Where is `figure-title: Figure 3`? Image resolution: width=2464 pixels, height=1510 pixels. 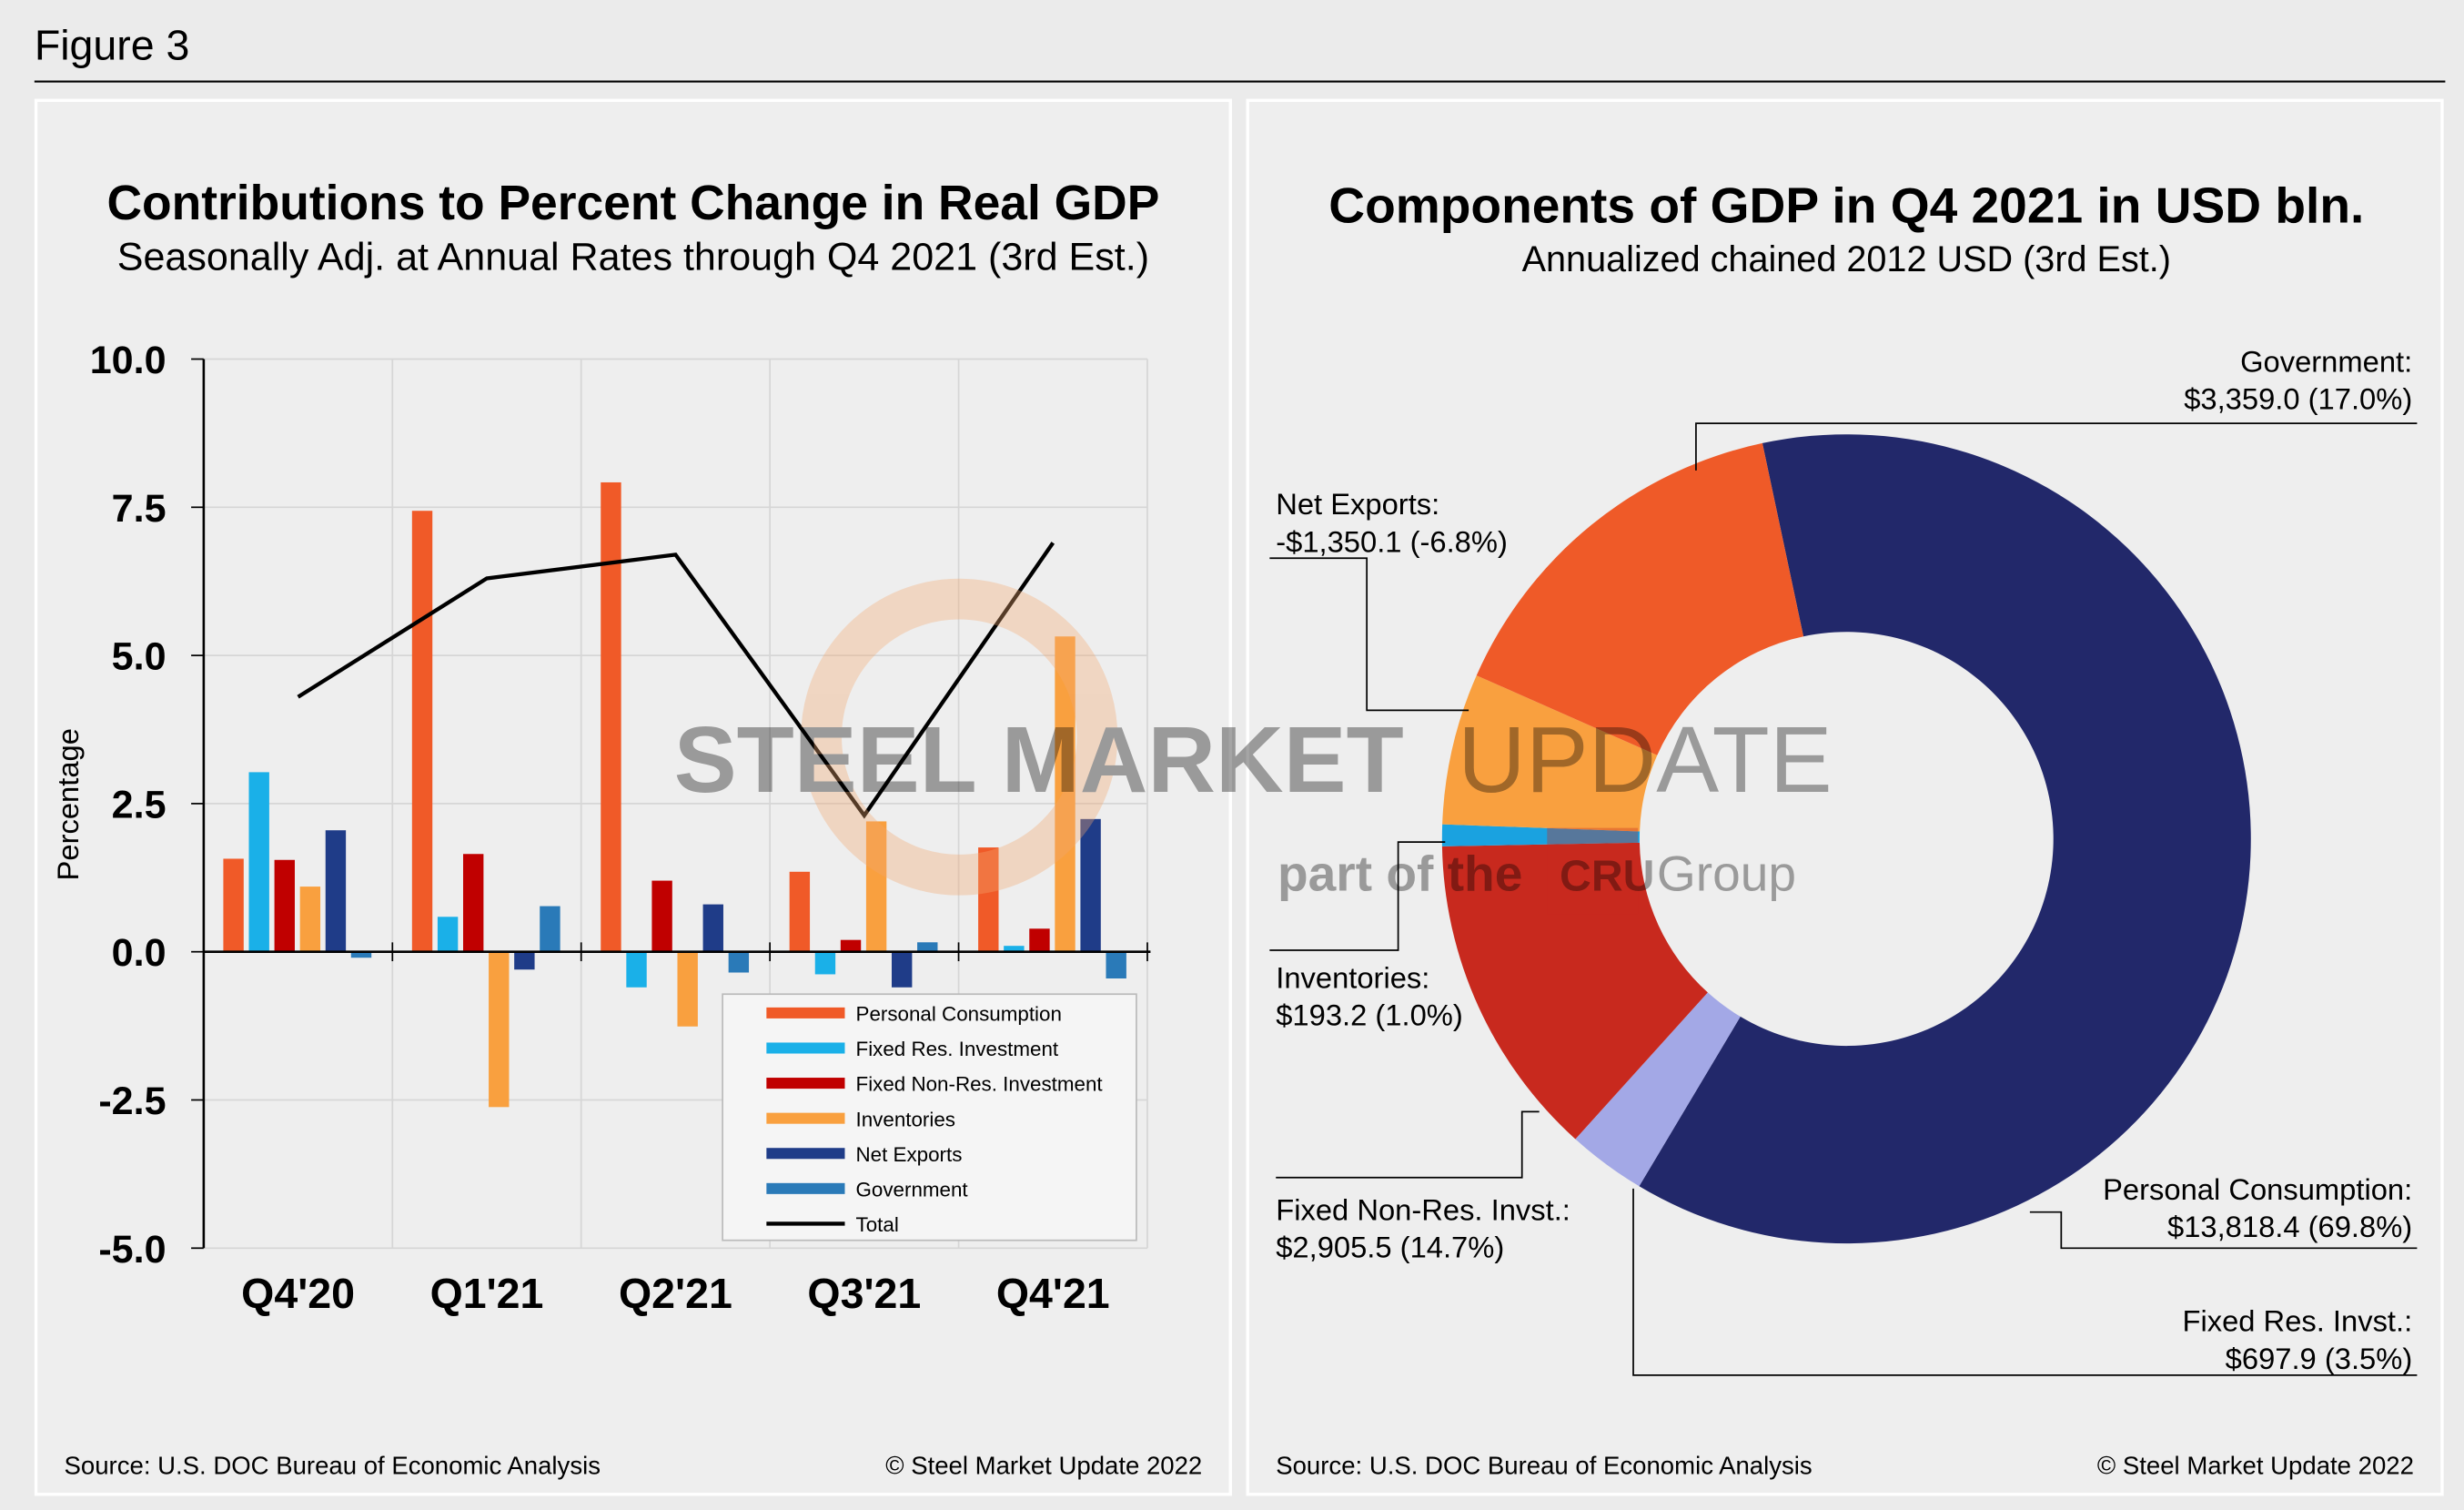
figure-title: Figure 3 is located at coordinates (112, 44).